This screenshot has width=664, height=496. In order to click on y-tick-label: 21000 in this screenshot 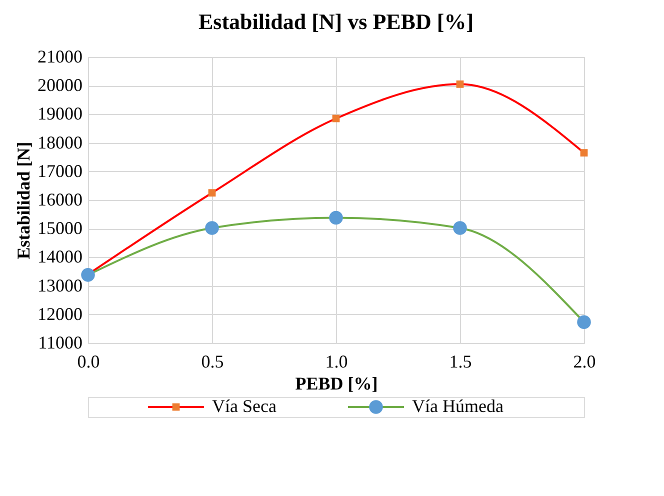, I will do `click(60, 56)`.